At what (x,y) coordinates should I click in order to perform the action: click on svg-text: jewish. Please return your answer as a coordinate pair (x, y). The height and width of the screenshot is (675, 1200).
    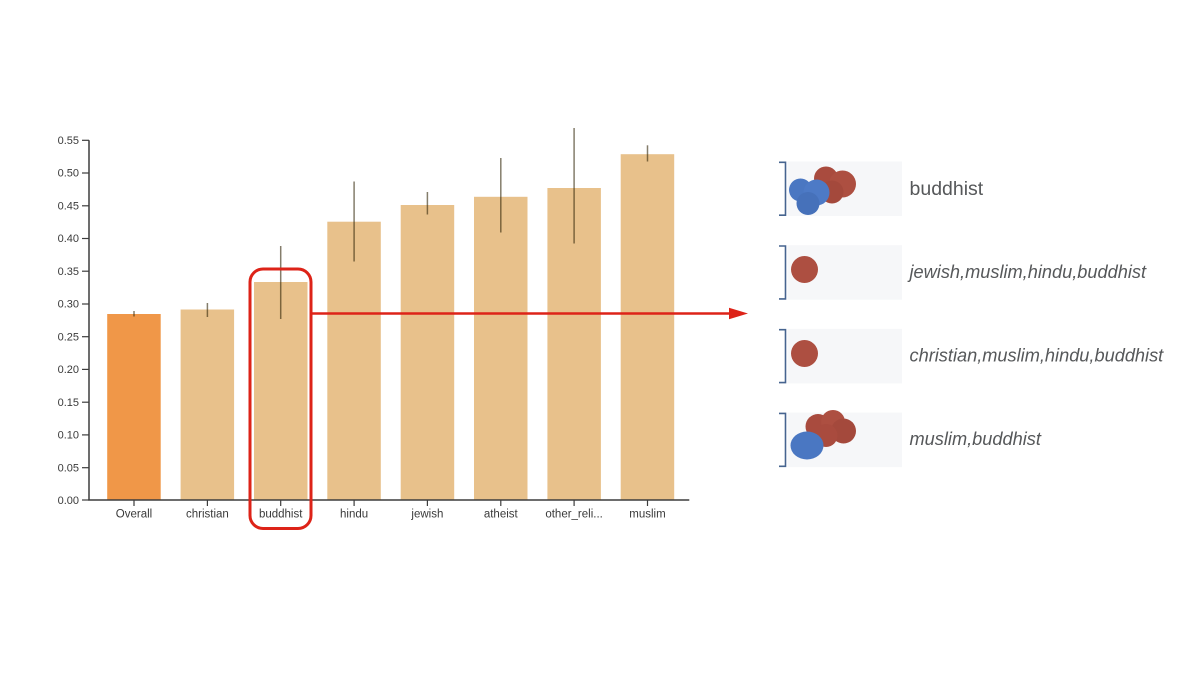
    Looking at the image, I should click on (426, 515).